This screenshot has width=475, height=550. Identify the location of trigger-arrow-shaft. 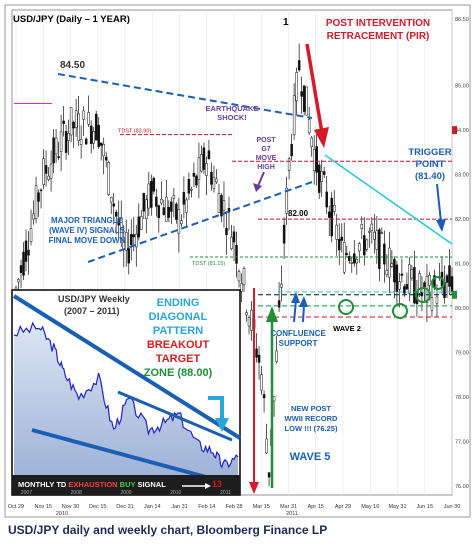
(439, 203).